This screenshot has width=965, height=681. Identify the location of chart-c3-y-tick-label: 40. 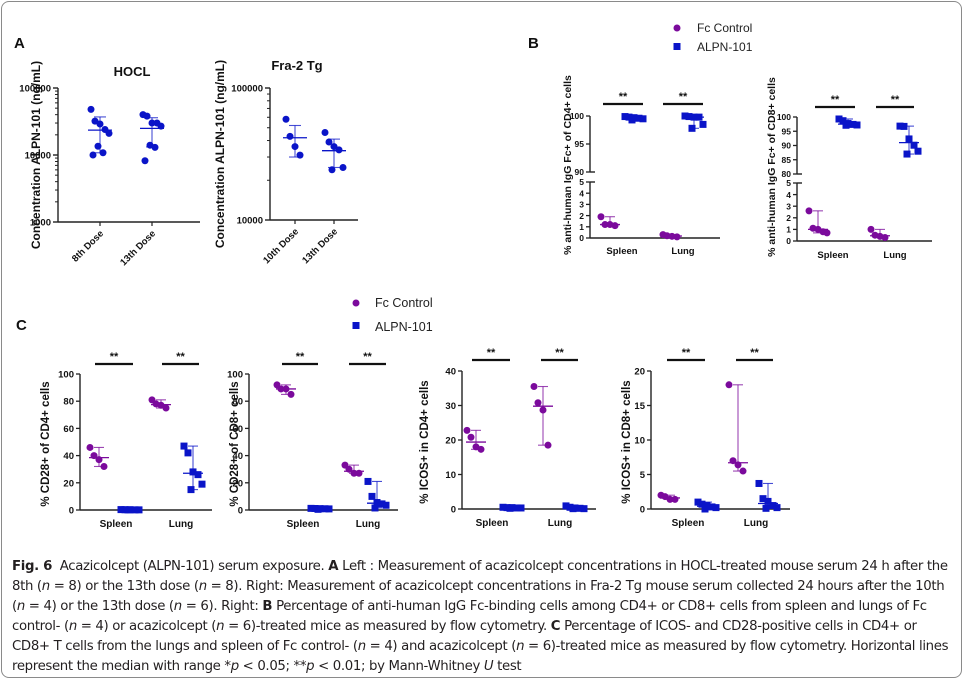
(450, 372).